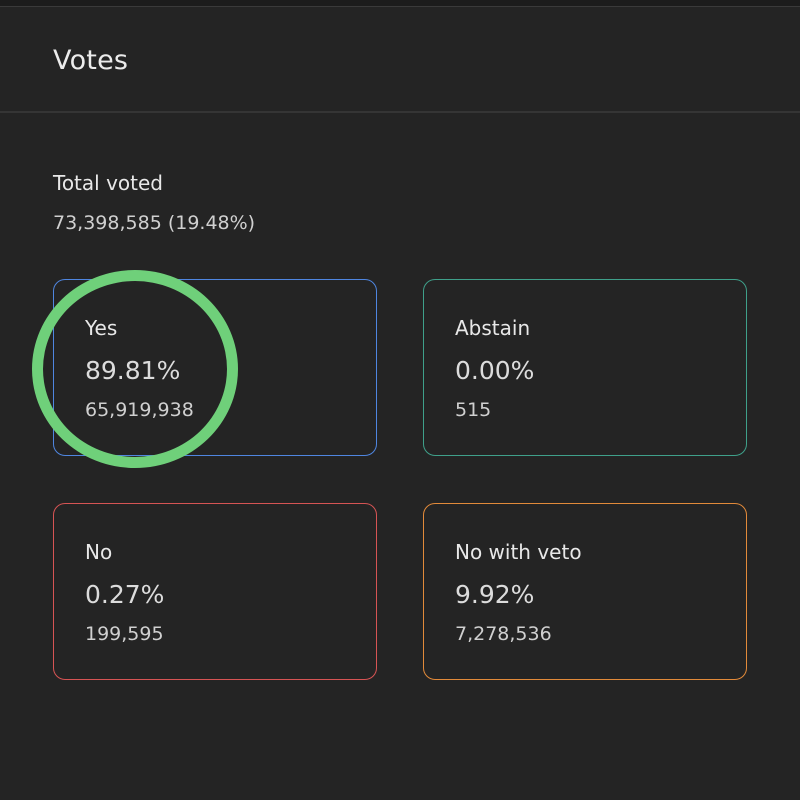 The width and height of the screenshot is (800, 800). I want to click on vote-card-no: No 0.27% 199,595, so click(215, 591).